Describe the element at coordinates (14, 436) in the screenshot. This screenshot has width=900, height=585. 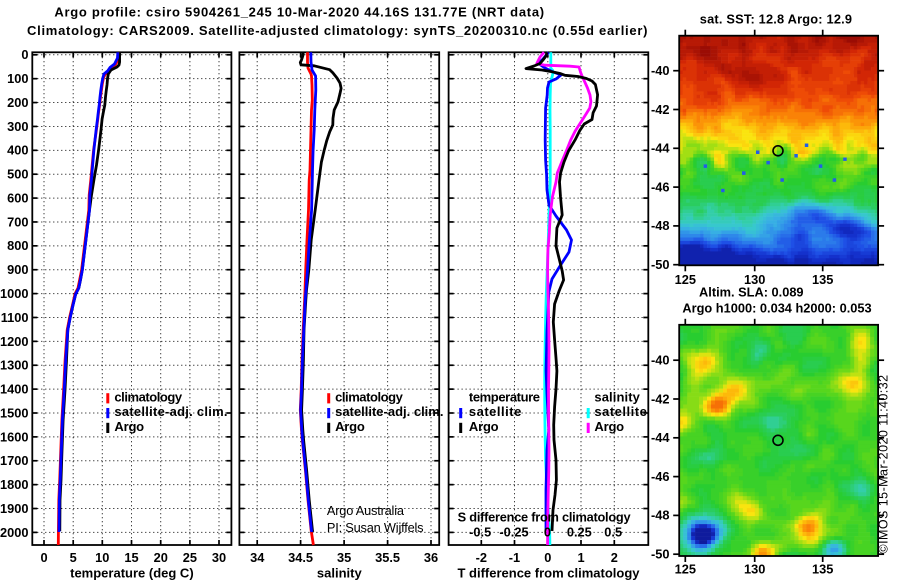
I see `svg-text: 1600` at that location.